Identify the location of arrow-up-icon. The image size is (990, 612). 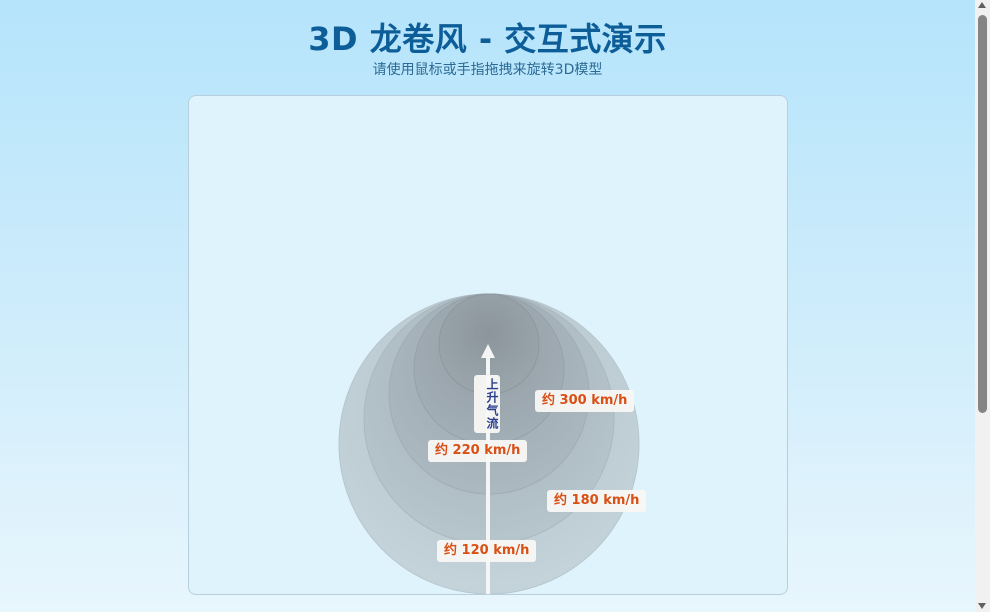
(488, 469).